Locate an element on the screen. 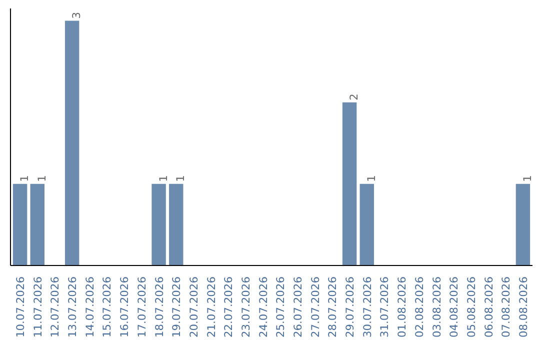  x-tick-label: 27.07.2026 is located at coordinates (315, 307).